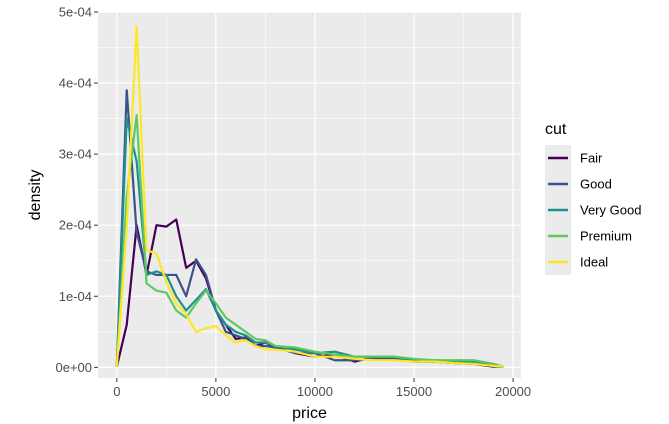  Describe the element at coordinates (75, 296) in the screenshot. I see `y-tick-label: 1e-04` at that location.